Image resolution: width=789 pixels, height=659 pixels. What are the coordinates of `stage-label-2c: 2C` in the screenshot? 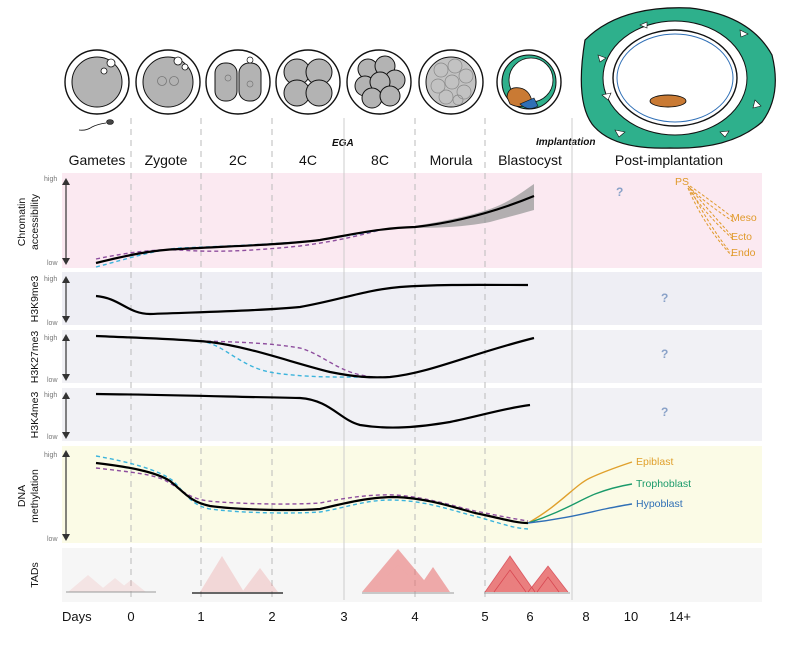 It's located at (238, 160).